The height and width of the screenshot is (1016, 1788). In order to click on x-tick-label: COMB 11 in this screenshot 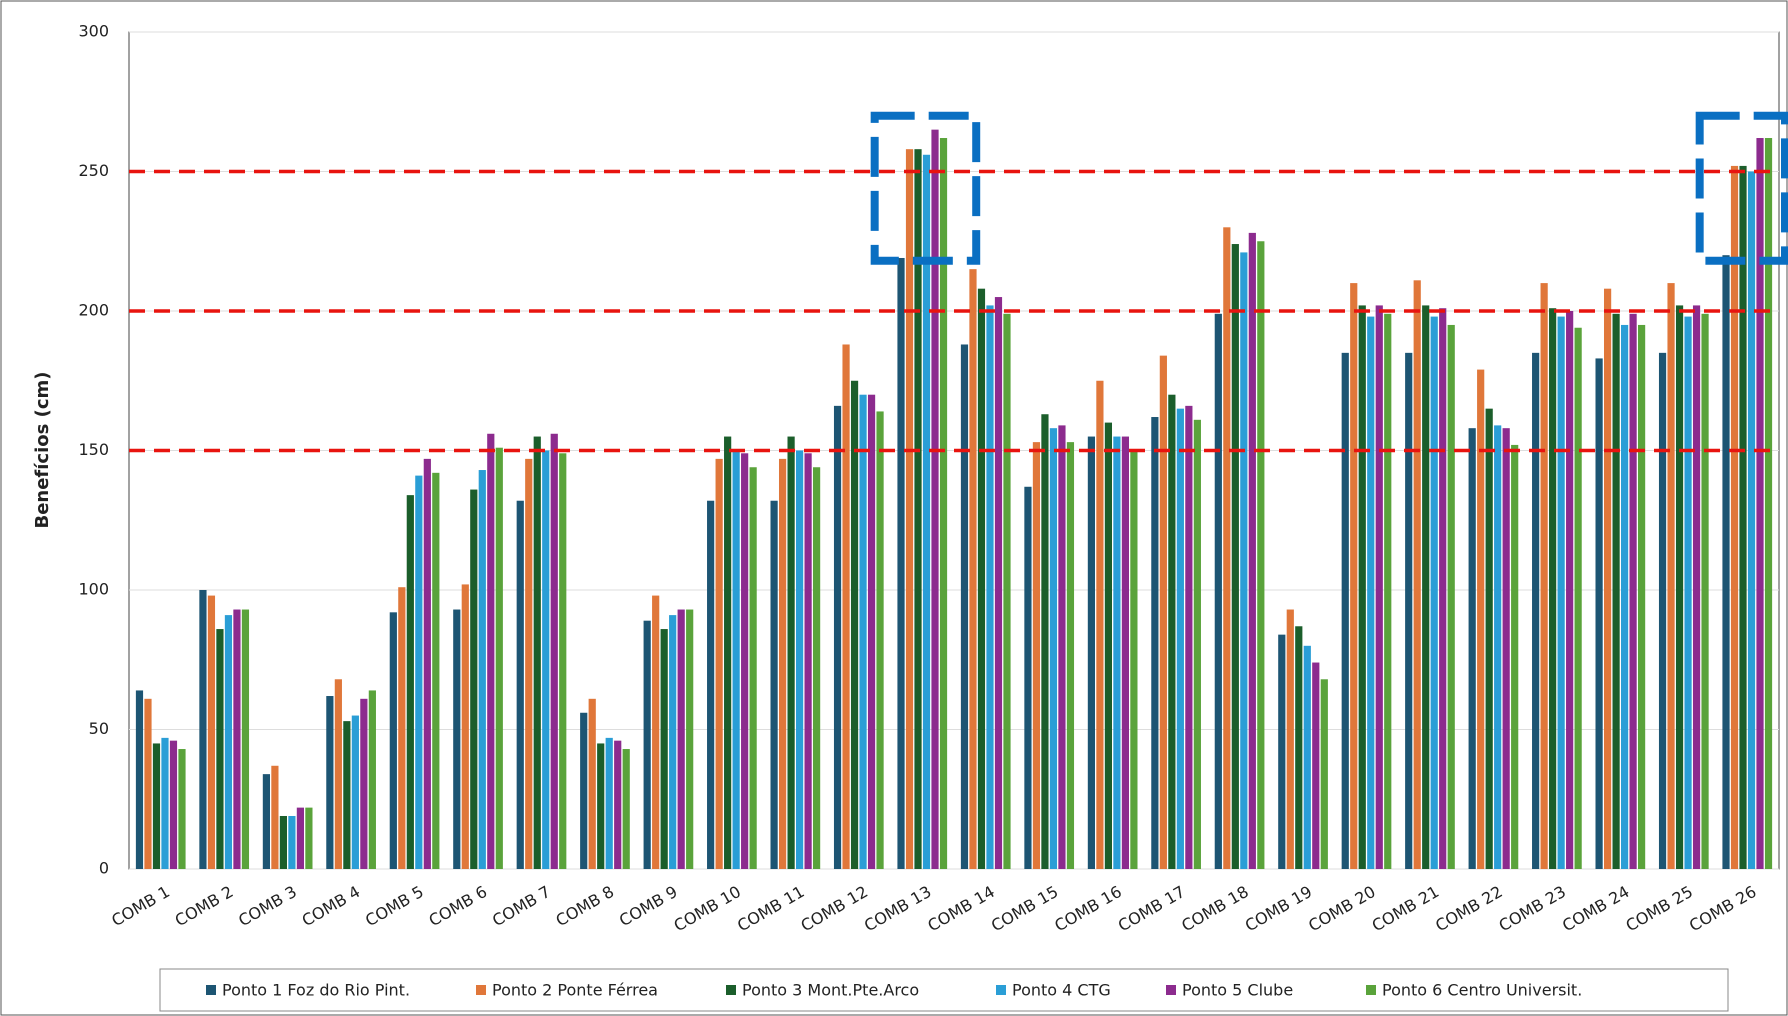, I will do `click(771, 908)`.